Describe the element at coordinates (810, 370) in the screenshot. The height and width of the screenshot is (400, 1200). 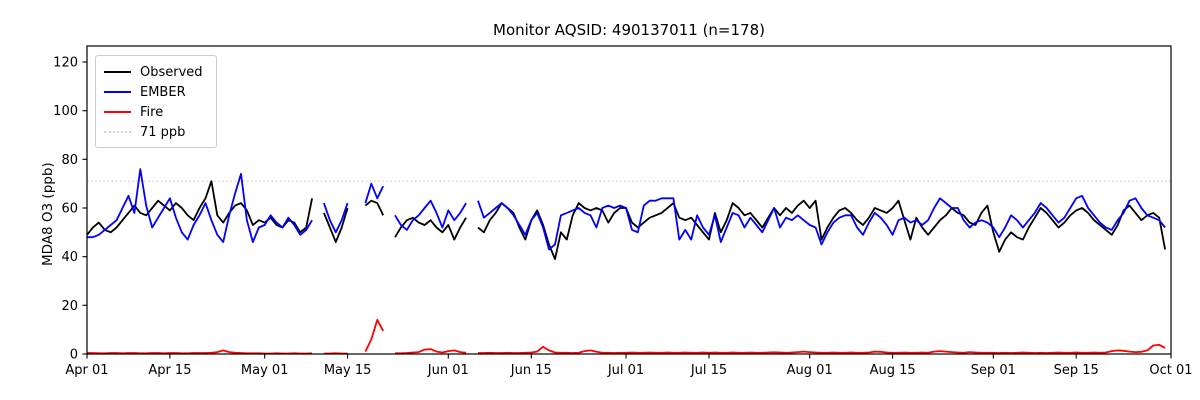
I see `x-tick-label: Aug 01` at that location.